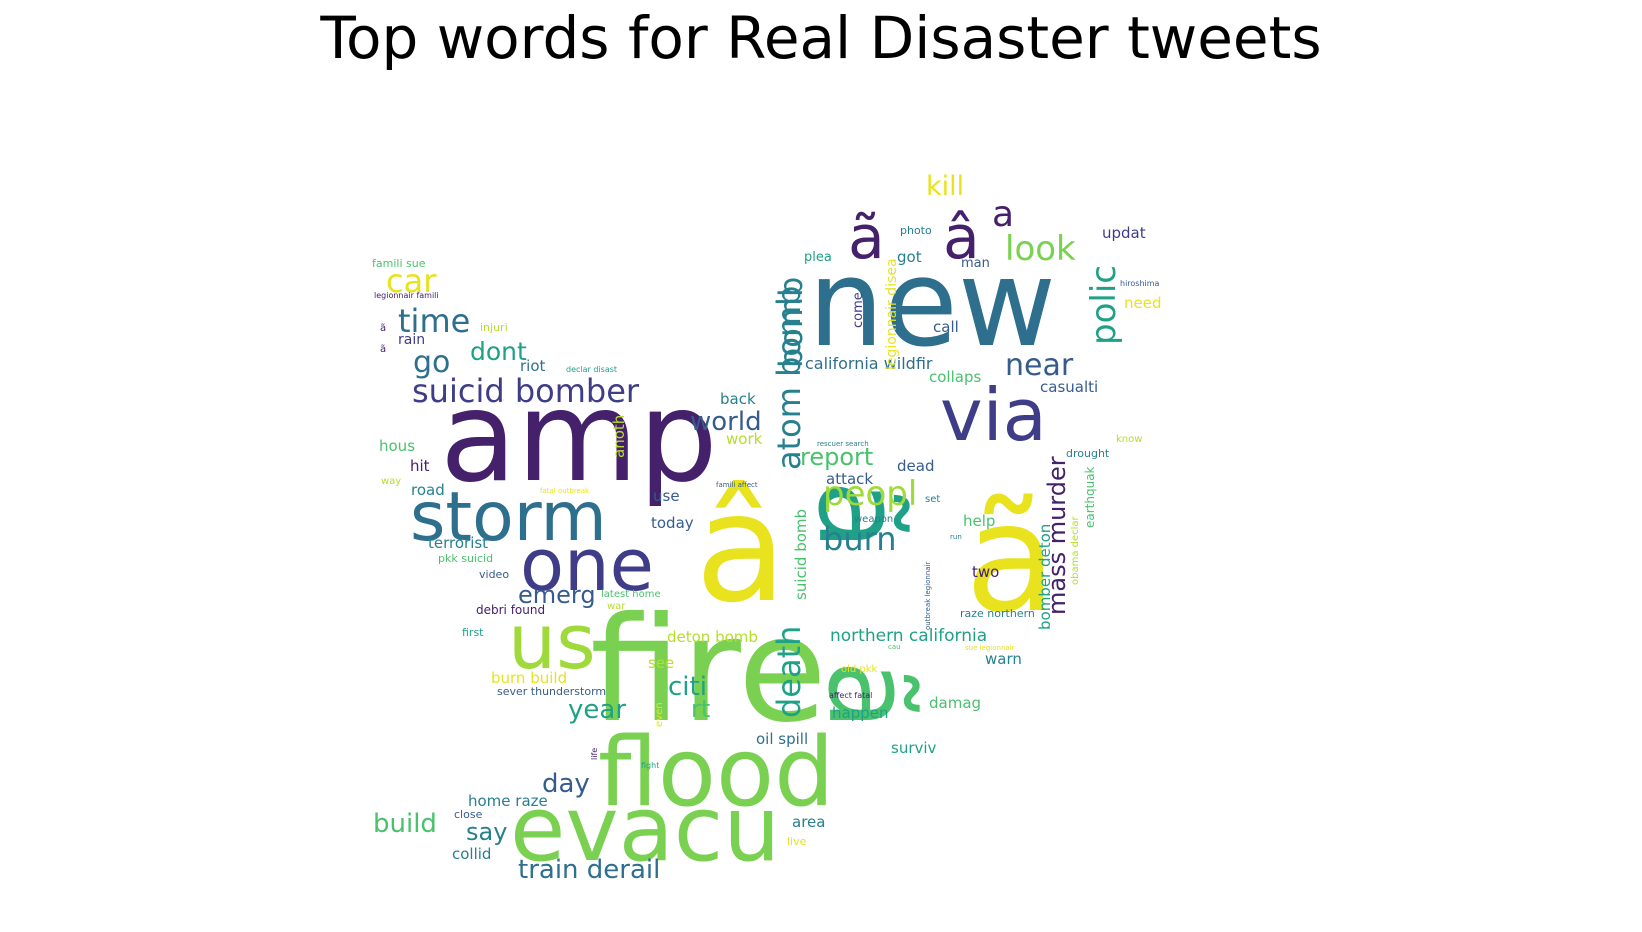  Describe the element at coordinates (808, 822) in the screenshot. I see `word-area: area` at that location.